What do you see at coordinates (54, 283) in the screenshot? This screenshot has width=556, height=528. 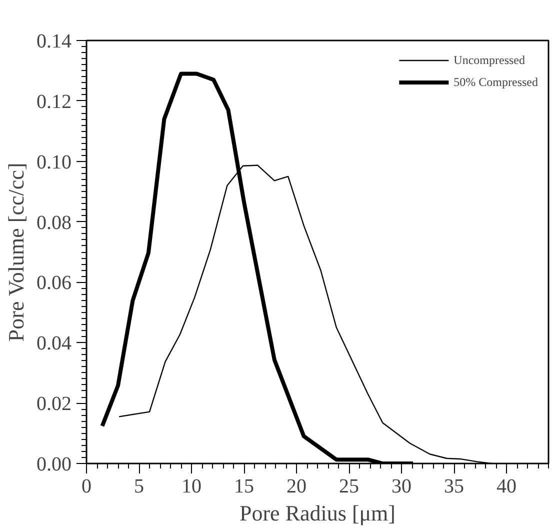 I see `y-tick-label: 0.06` at bounding box center [54, 283].